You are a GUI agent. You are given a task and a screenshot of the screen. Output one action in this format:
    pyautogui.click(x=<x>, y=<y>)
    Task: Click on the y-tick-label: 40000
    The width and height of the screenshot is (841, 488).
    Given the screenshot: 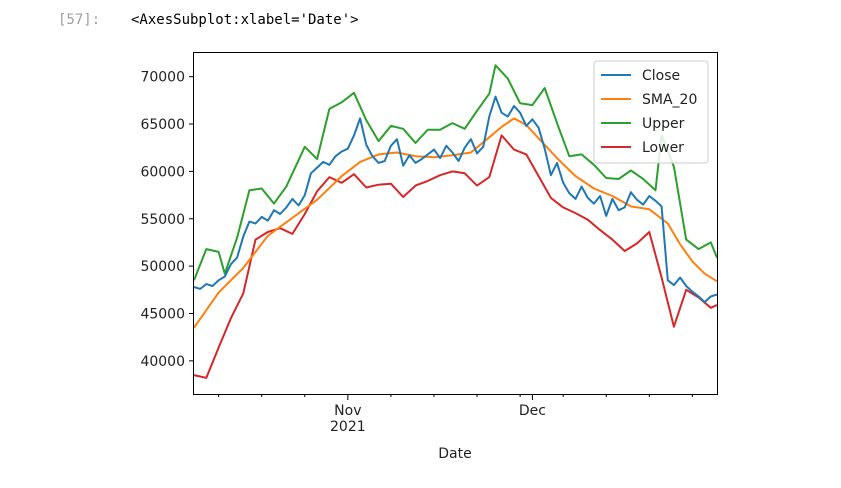 What is the action you would take?
    pyautogui.click(x=162, y=362)
    